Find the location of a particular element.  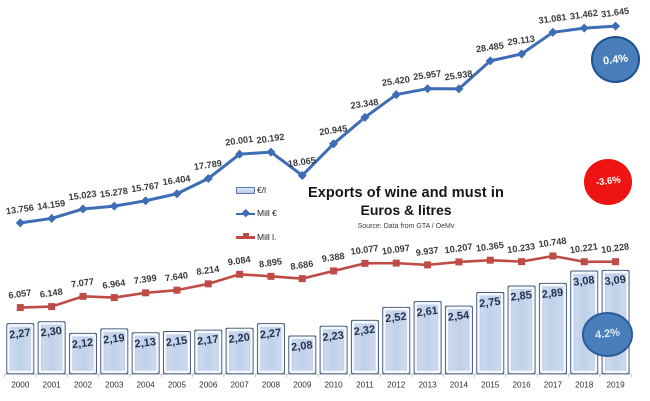

bar-2005: 2,15 is located at coordinates (176, 352).